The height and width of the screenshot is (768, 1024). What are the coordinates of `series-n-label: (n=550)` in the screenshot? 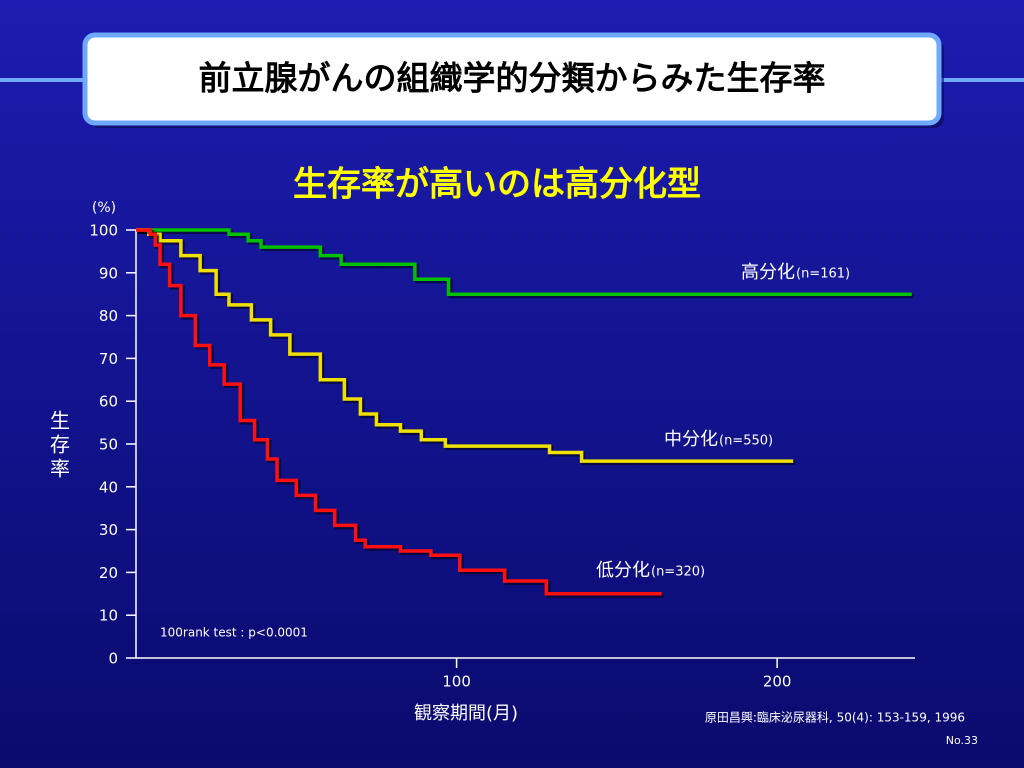 It's located at (746, 441).